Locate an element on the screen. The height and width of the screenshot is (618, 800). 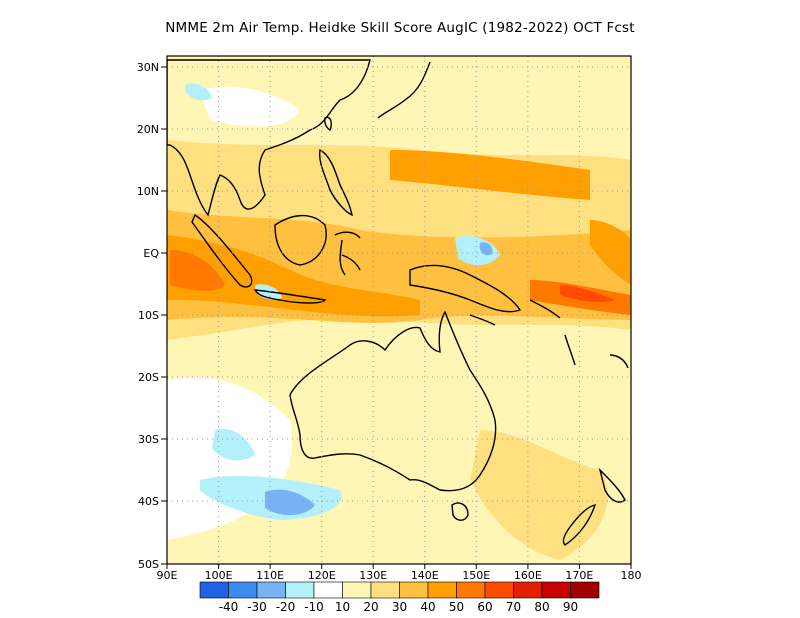
lat-label-30n: 30N is located at coordinates (148, 67).